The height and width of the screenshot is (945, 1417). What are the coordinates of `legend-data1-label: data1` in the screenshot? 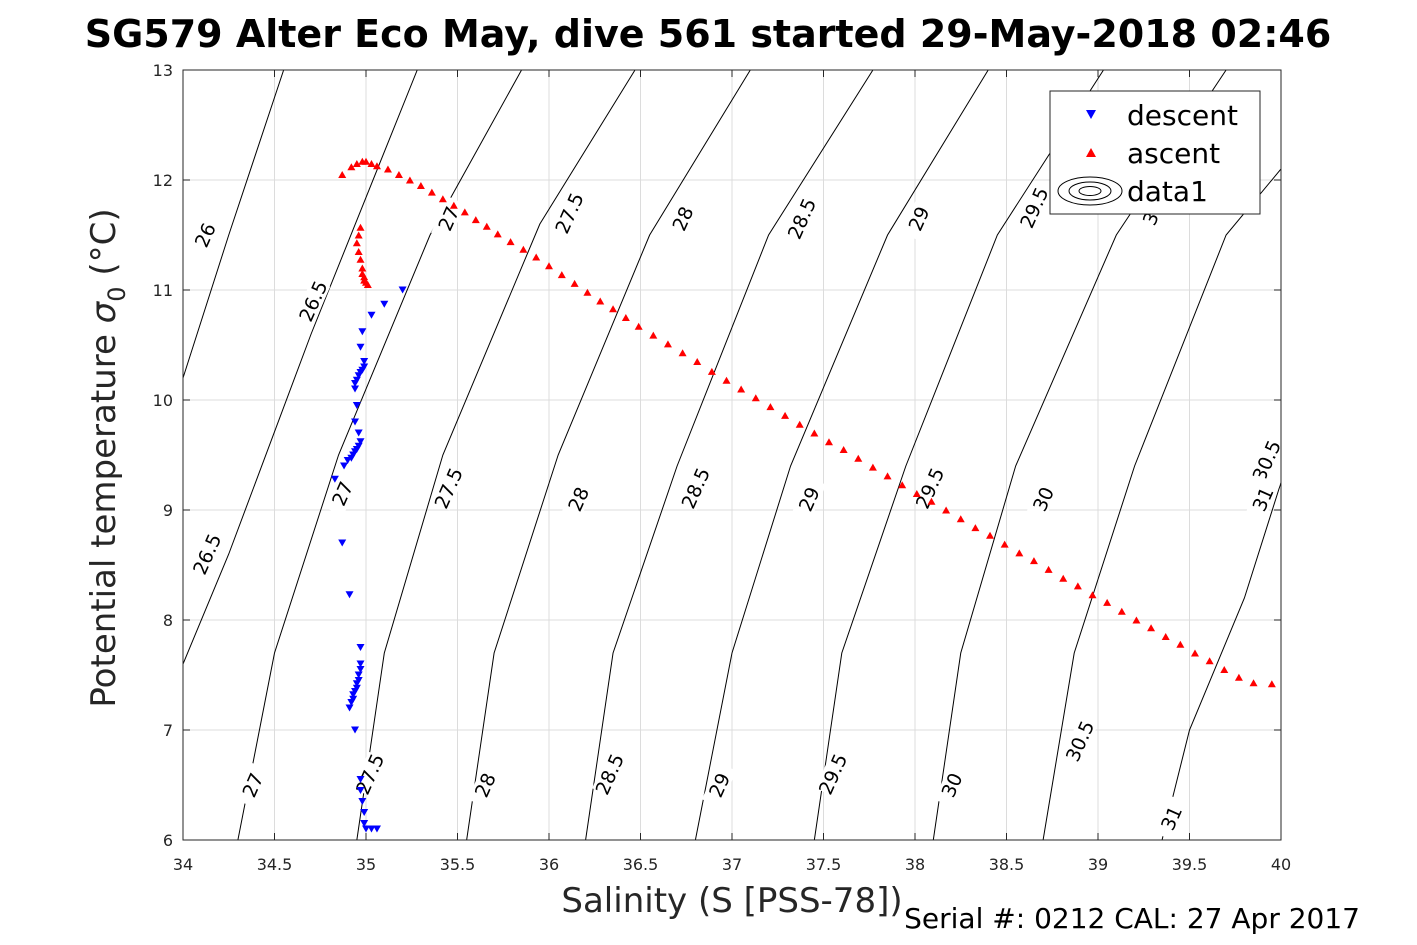 It's located at (1167, 191).